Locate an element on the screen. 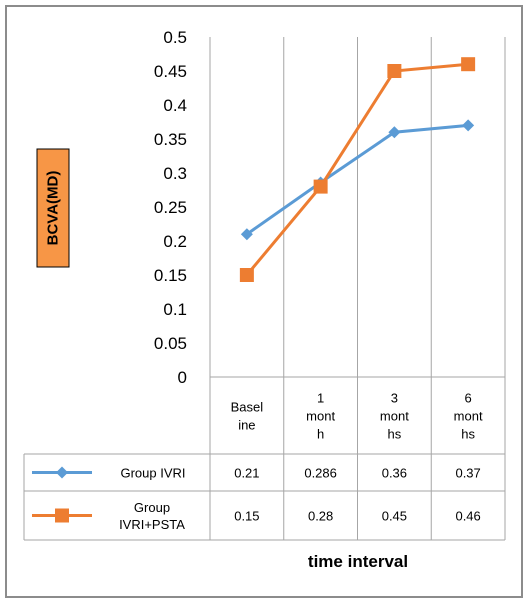  y-axis-title: BCVA(MD) is located at coordinates (53, 208).